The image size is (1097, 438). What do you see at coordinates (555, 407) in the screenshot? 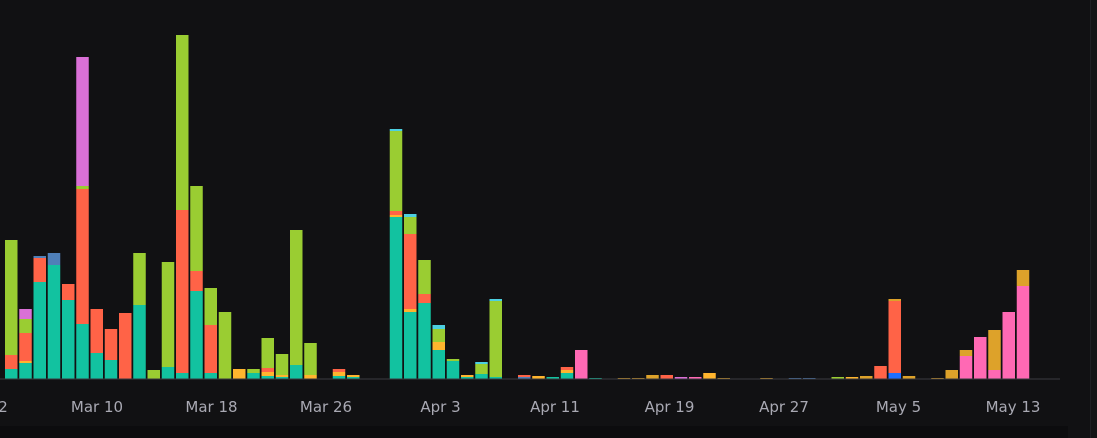
I see `x-tick-label: Apr 11` at bounding box center [555, 407].